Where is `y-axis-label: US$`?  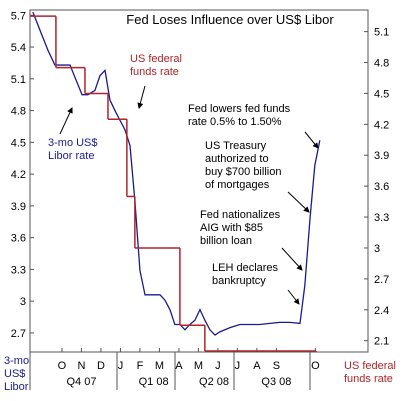 y-axis-label: US$ is located at coordinates (14, 374).